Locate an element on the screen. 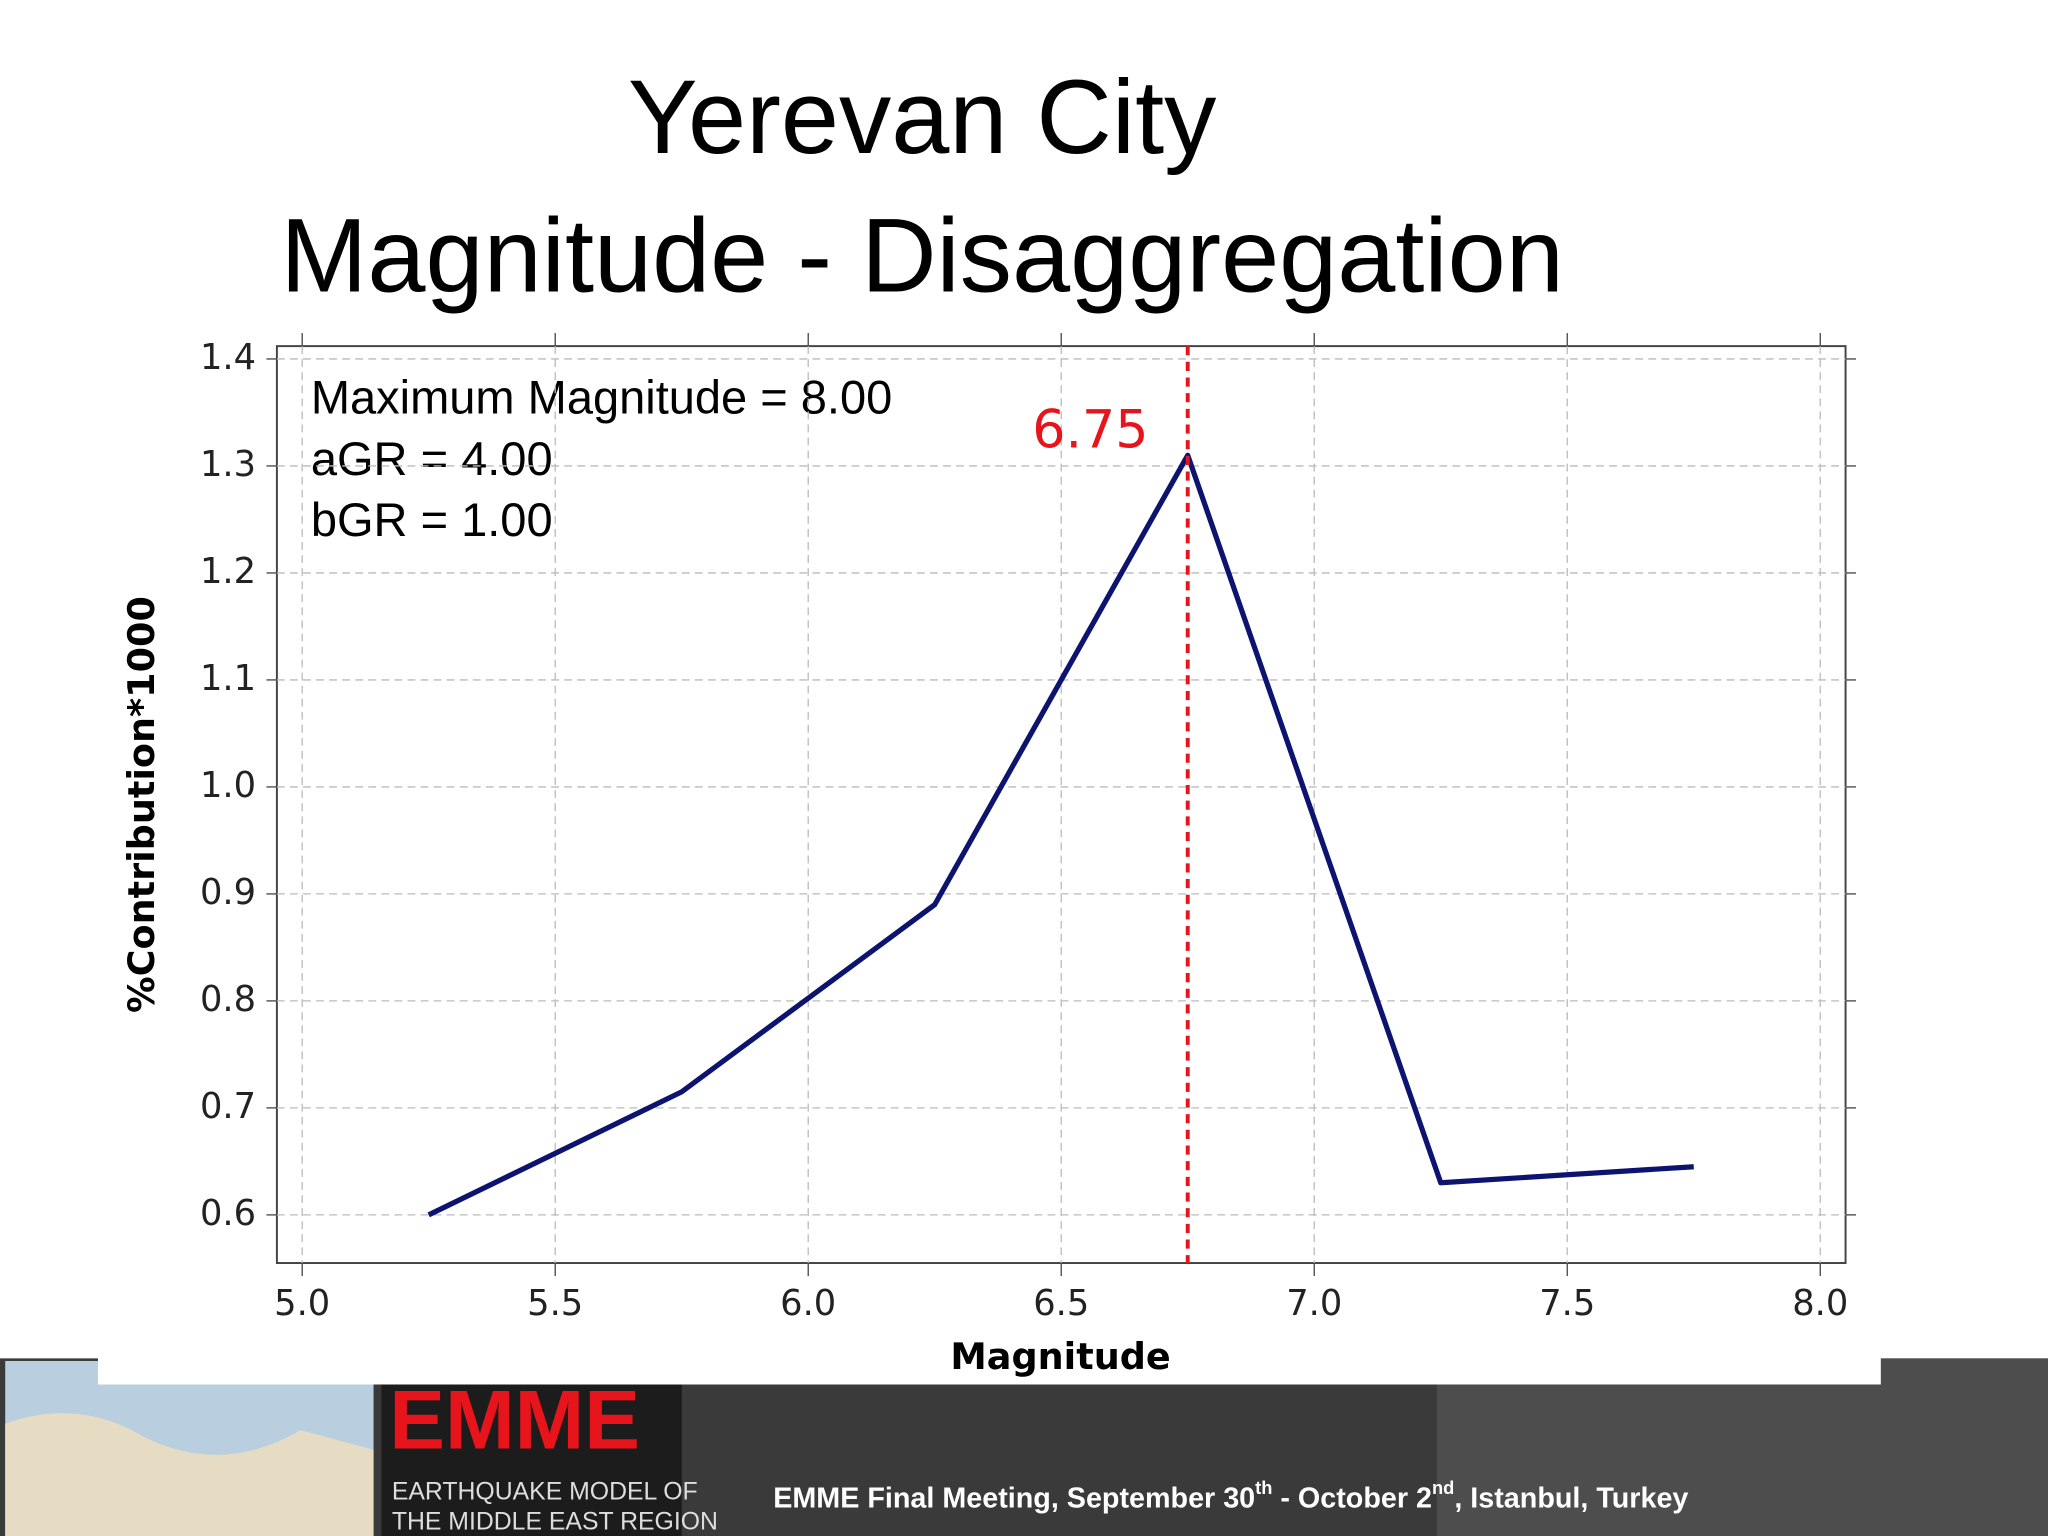  y-tick-label: 0.7 is located at coordinates (228, 1106).